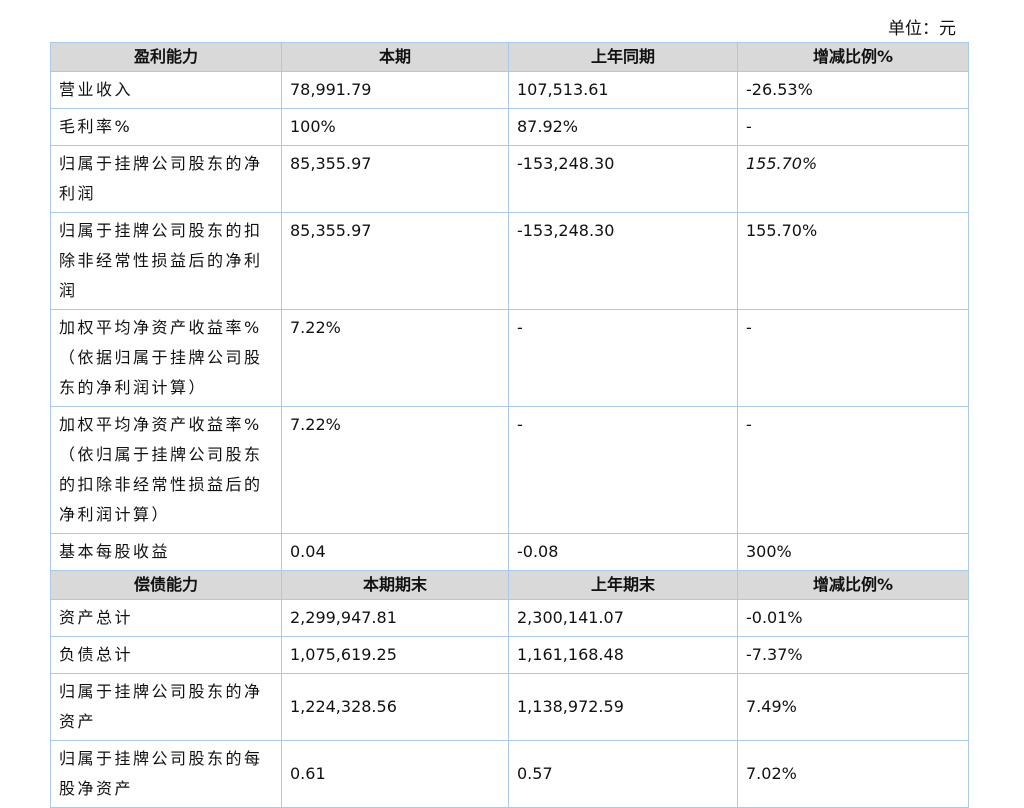 This screenshot has height=808, width=1024. I want to click on column-header: 上年同期, so click(623, 57).